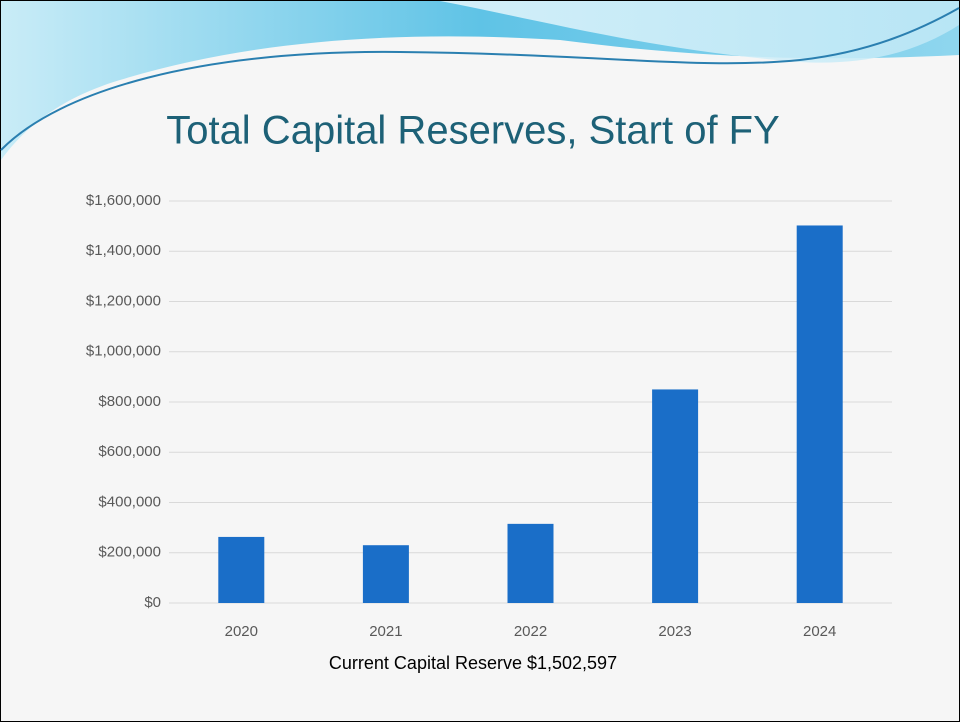  Describe the element at coordinates (674, 631) in the screenshot. I see `x-tick-label: 2023` at that location.